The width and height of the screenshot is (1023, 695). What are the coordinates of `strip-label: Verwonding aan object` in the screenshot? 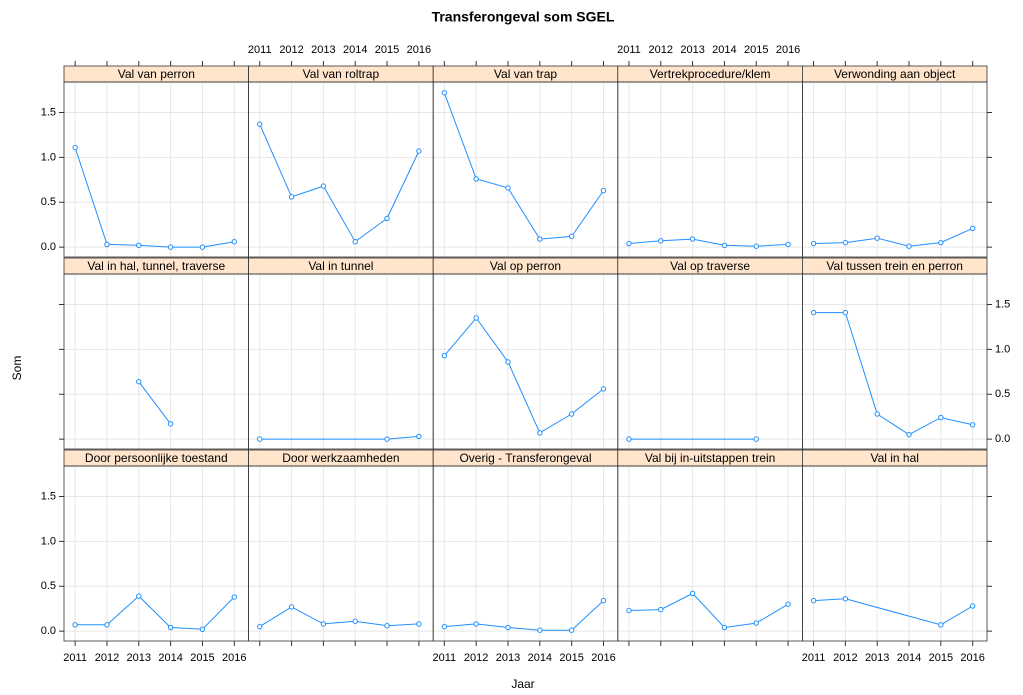 It's located at (895, 74).